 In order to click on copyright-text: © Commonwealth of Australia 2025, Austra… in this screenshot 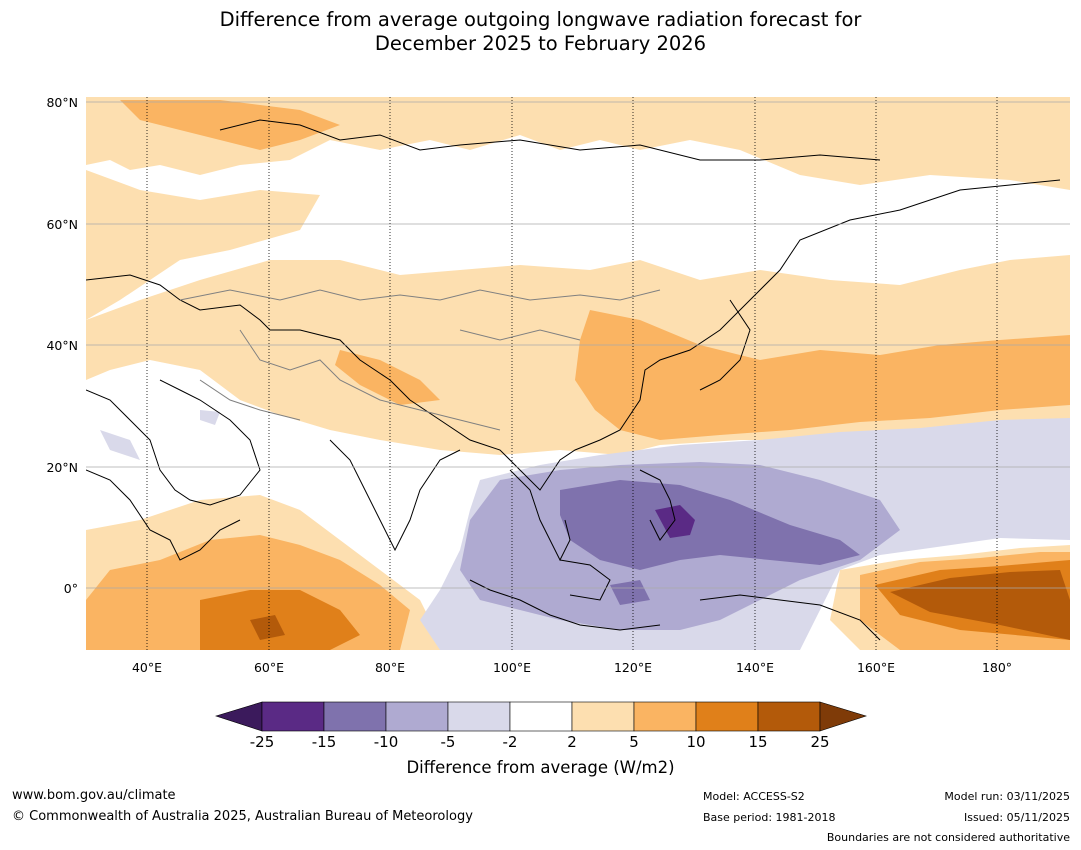, I will do `click(242, 816)`.